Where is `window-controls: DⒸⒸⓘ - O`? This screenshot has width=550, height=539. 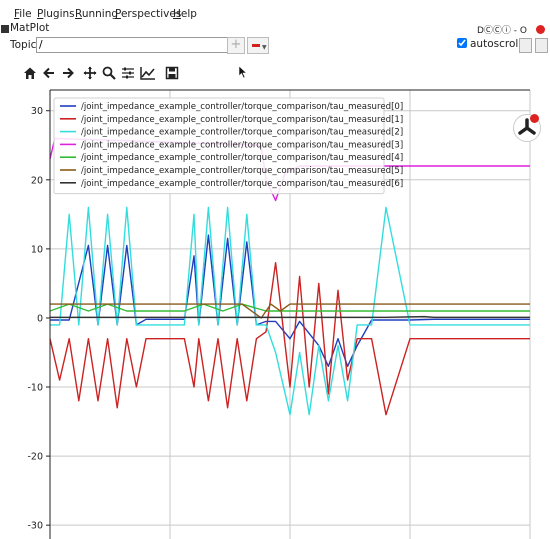 window-controls: DⒸⒸⓘ - O is located at coordinates (502, 31).